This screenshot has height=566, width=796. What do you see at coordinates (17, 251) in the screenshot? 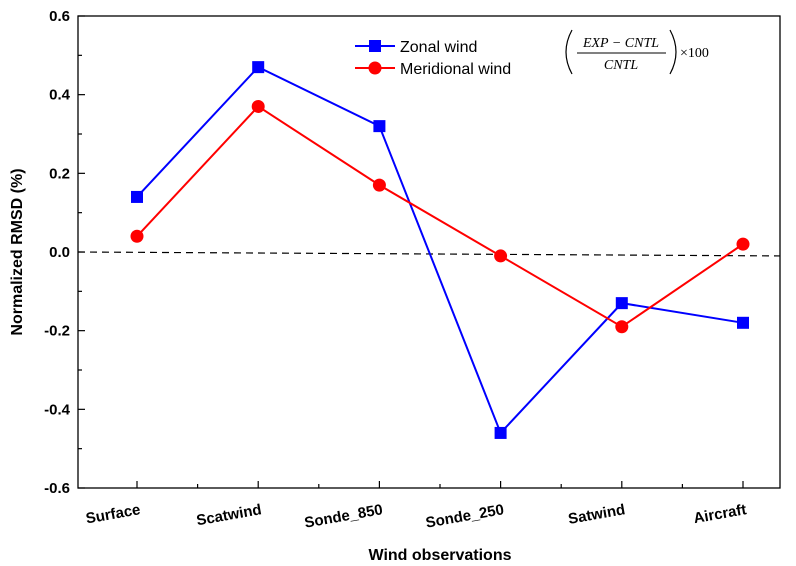
I see `y-axis-title: Normalized RMSD (%)` at bounding box center [17, 251].